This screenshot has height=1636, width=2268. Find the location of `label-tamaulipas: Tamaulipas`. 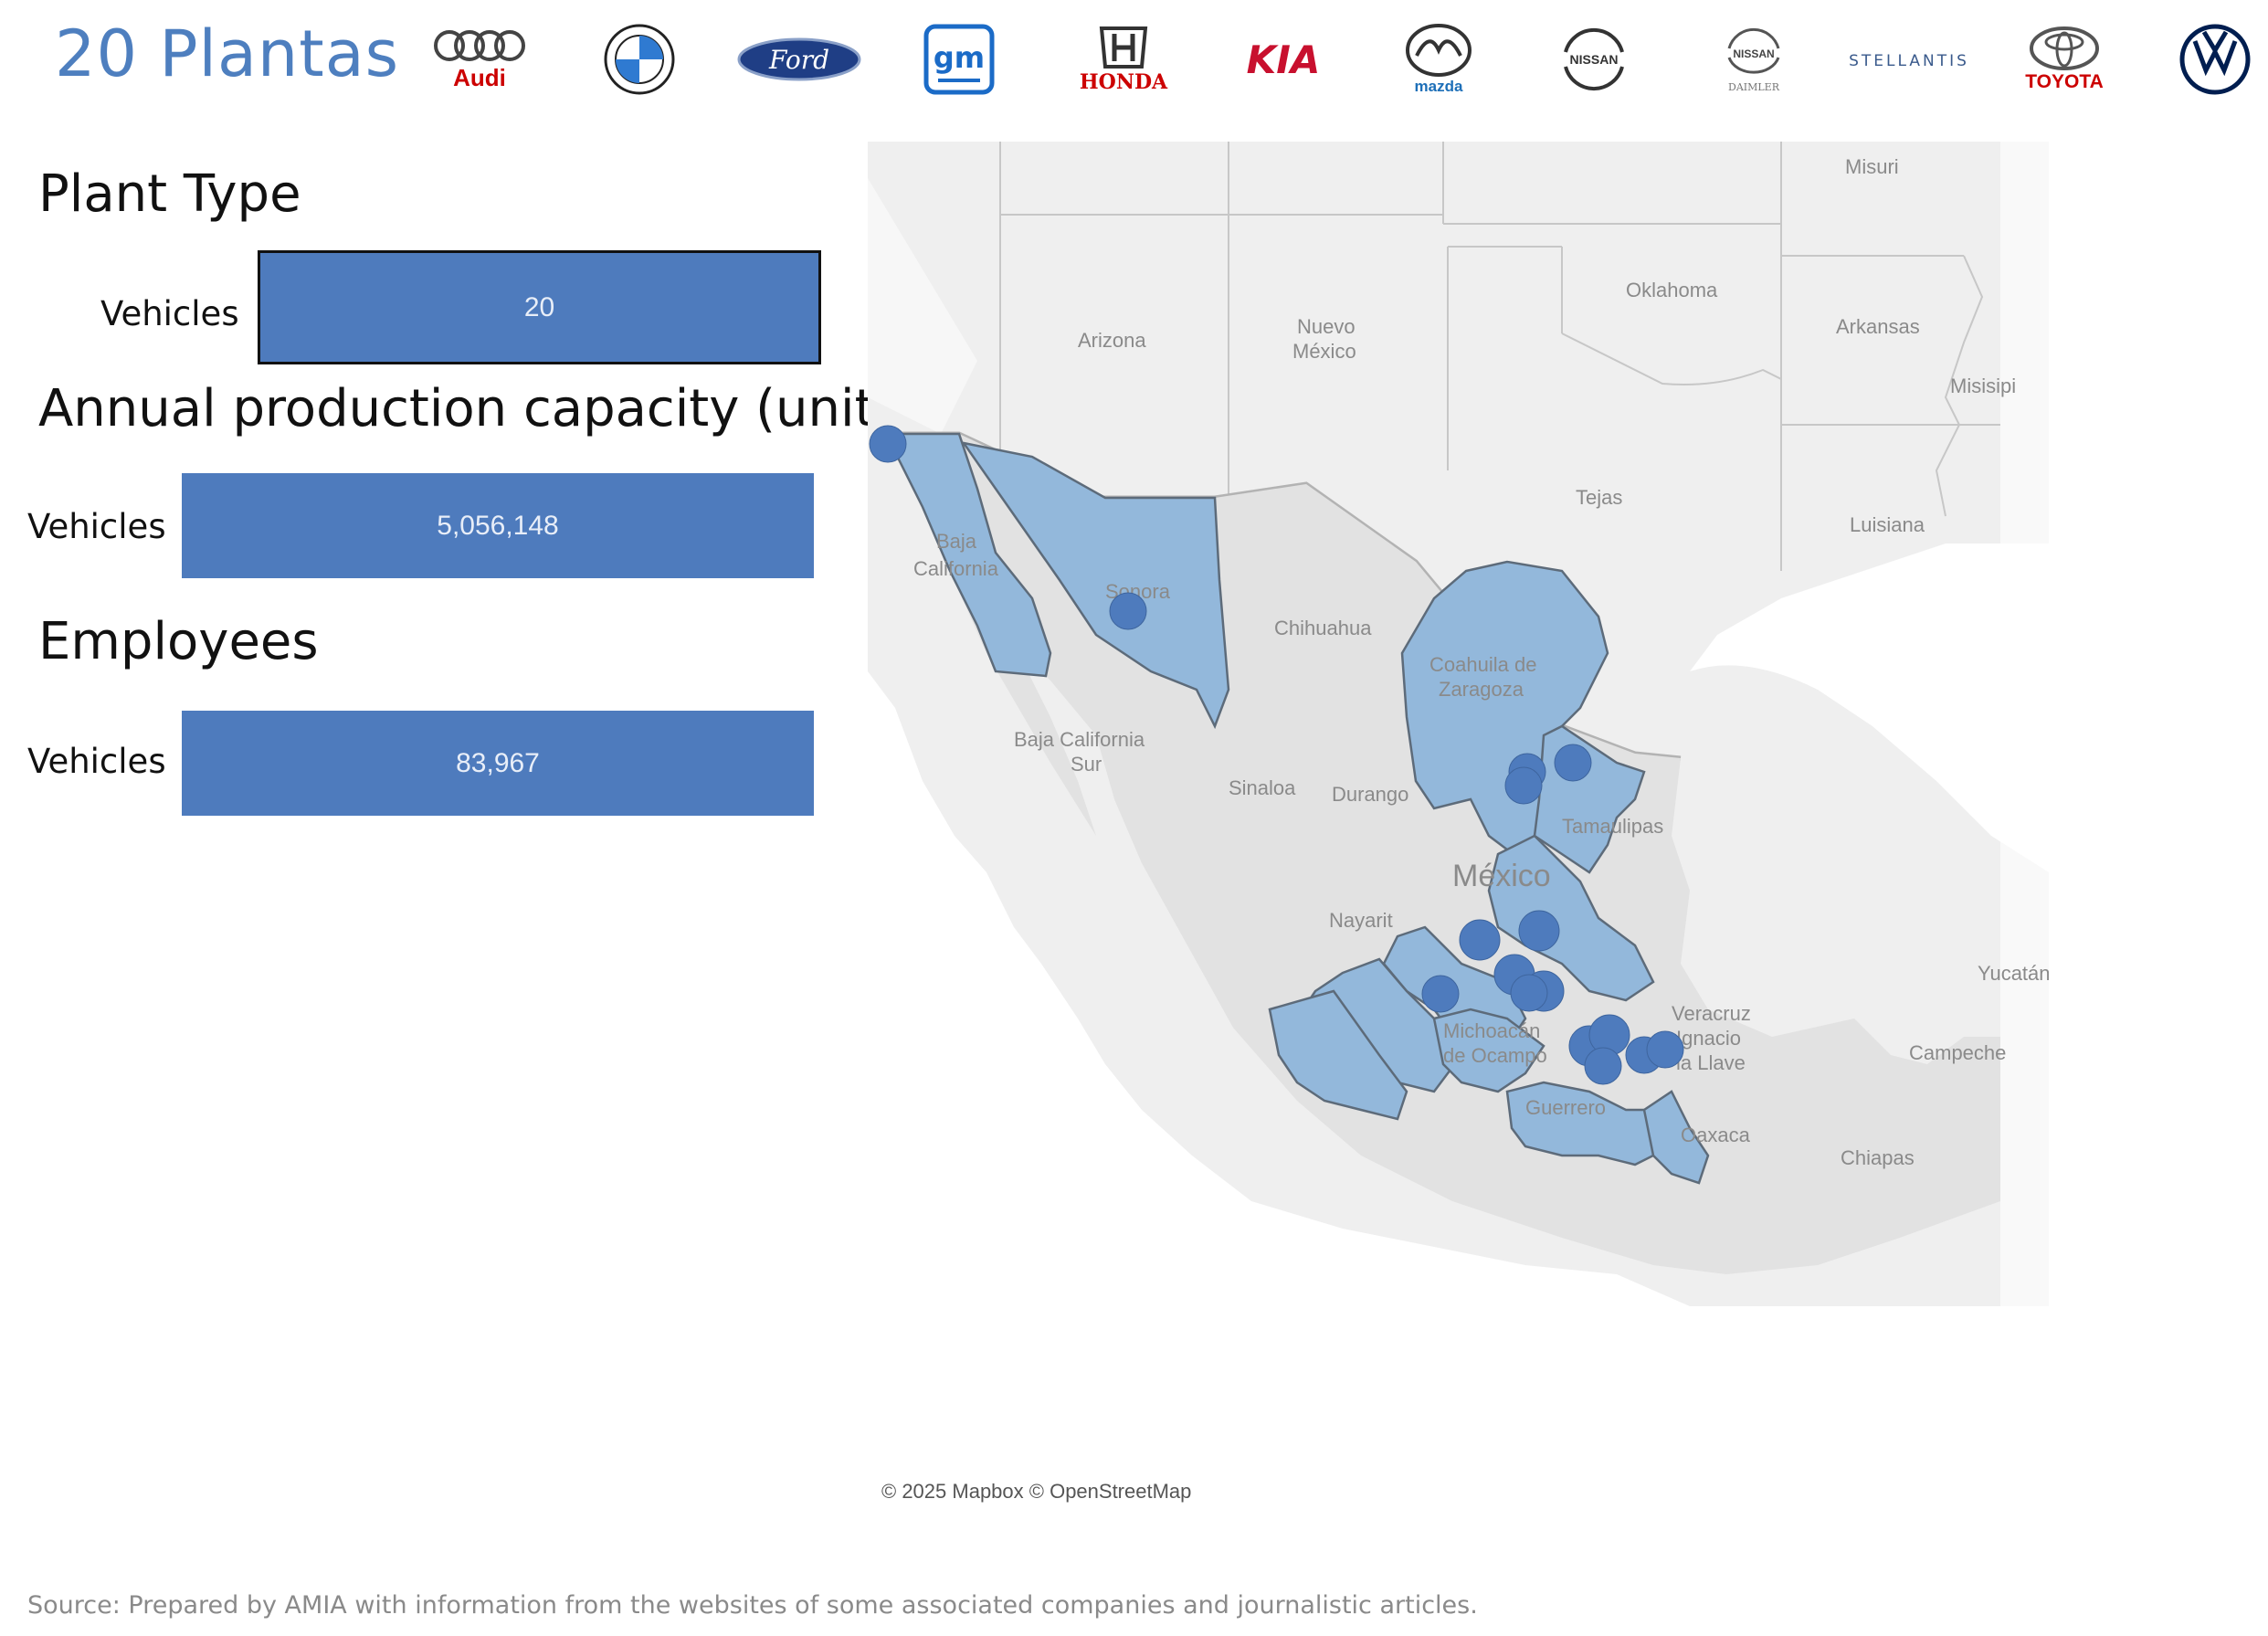

label-tamaulipas: Tamaulipas is located at coordinates (1612, 827).